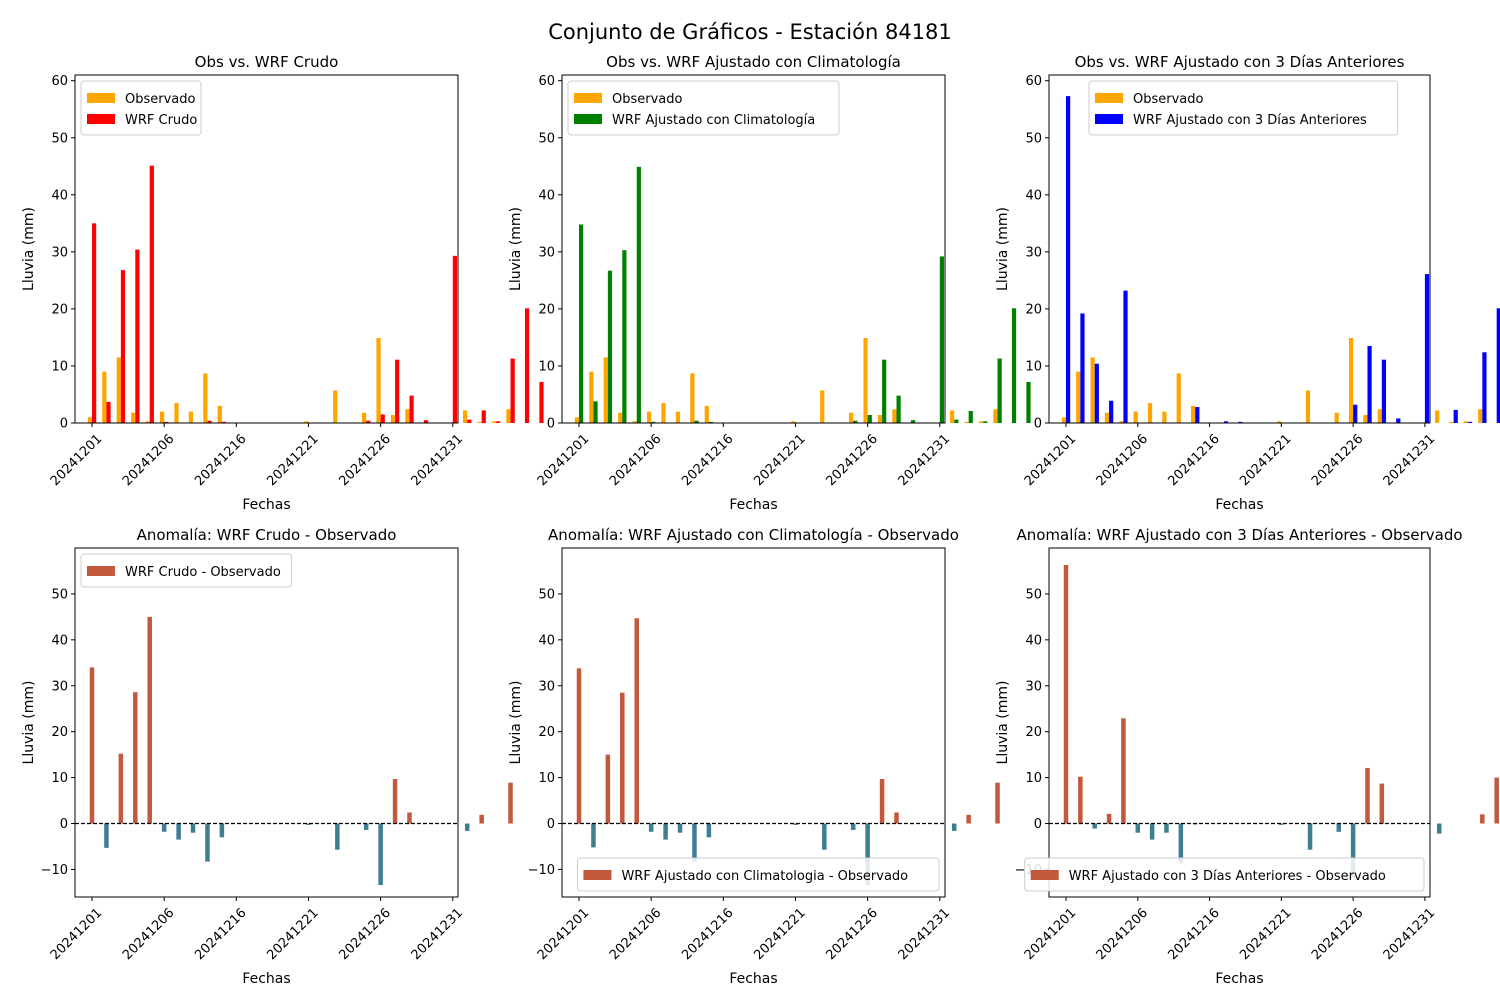  What do you see at coordinates (267, 535) in the screenshot?
I see `subplot-title: Anomalía: WRF Crudo - Observado` at bounding box center [267, 535].